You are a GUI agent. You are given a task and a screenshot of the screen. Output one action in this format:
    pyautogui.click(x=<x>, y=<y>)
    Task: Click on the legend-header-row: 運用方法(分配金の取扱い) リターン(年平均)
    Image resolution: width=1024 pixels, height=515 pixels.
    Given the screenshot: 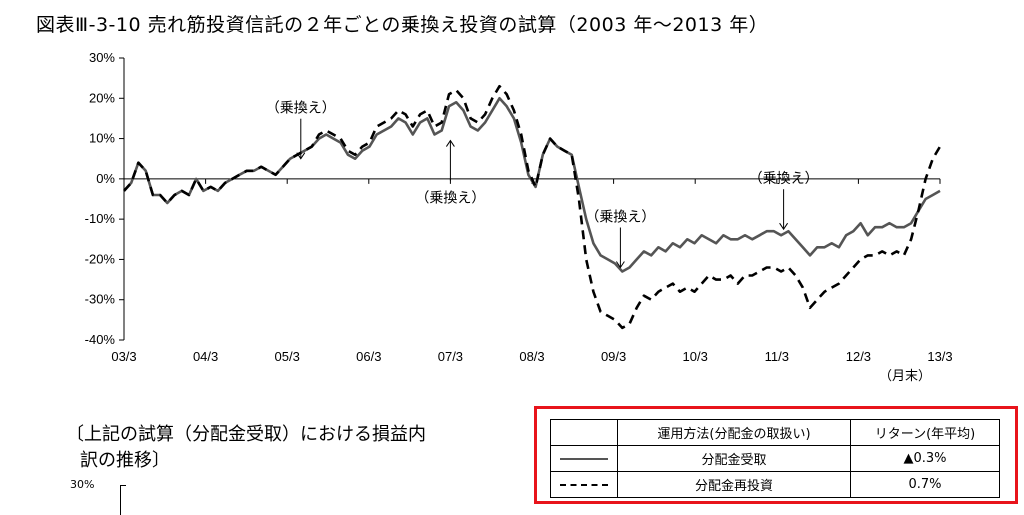 What is the action you would take?
    pyautogui.click(x=775, y=432)
    